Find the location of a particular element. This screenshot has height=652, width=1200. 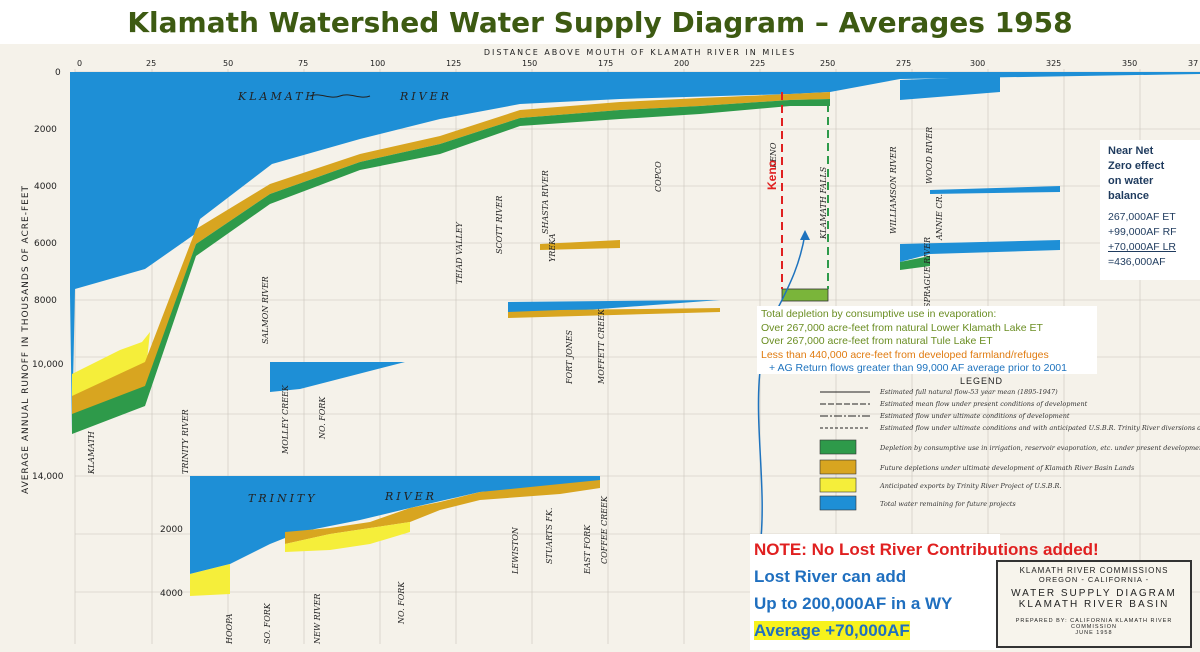

x-tick: 350 is located at coordinates (1129, 63).